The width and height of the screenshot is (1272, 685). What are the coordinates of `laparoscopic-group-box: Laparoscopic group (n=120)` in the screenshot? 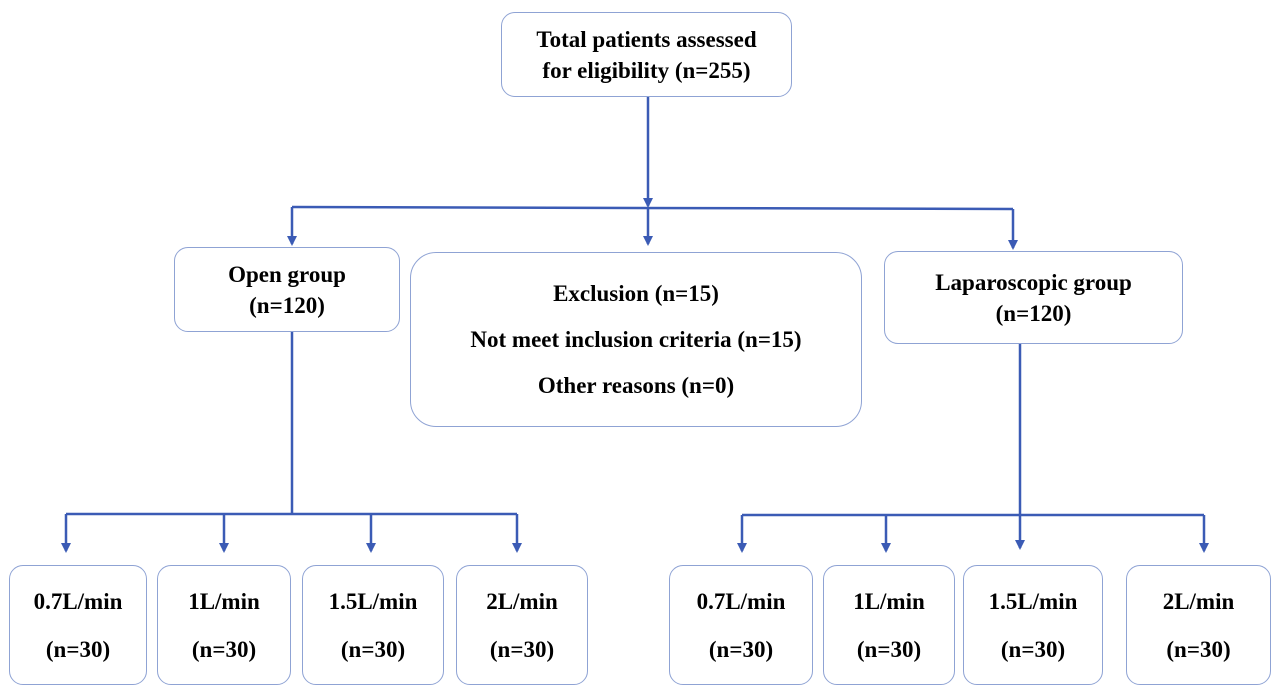 It's located at (1033, 297).